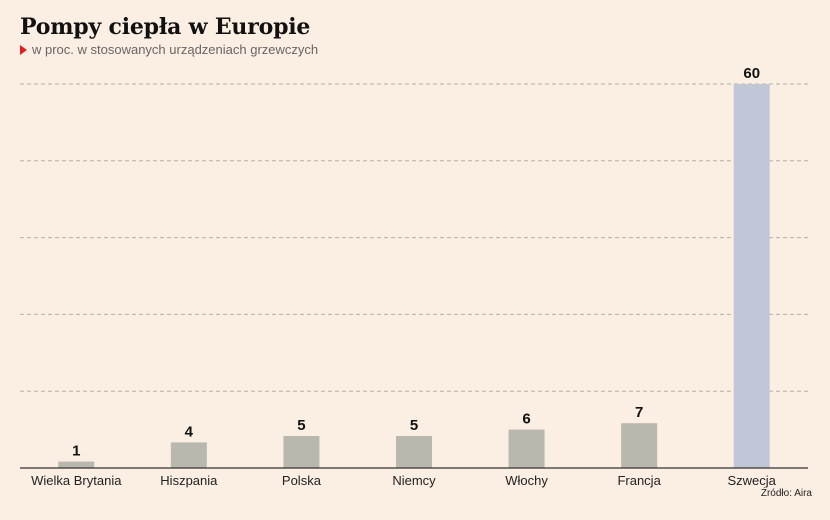 This screenshot has width=830, height=520. Describe the element at coordinates (526, 419) in the screenshot. I see `value-label-5: 6` at that location.